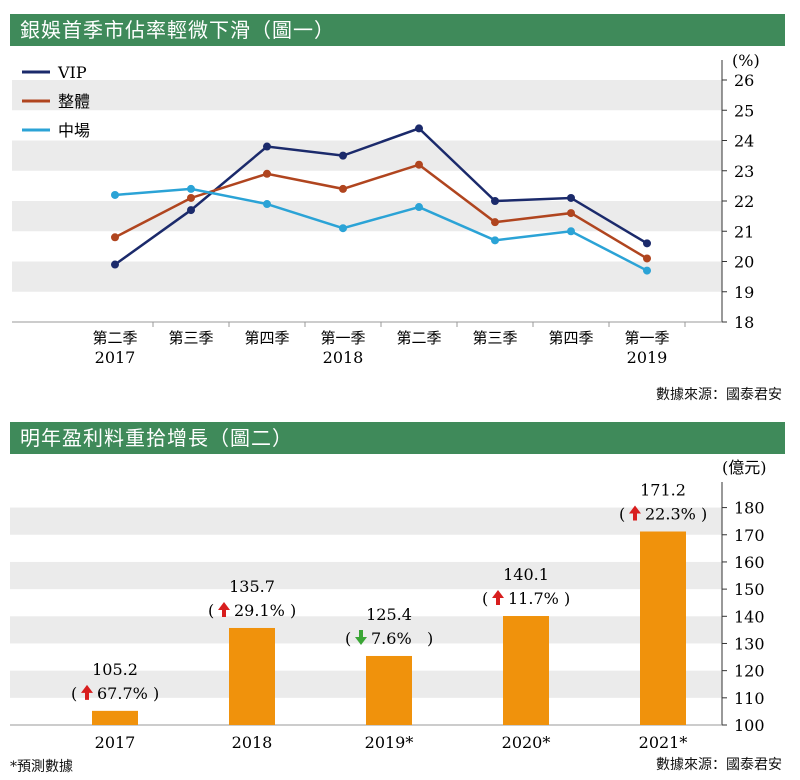 The height and width of the screenshot is (780, 800). What do you see at coordinates (749, 589) in the screenshot?
I see `y-tick-label: 150` at bounding box center [749, 589].